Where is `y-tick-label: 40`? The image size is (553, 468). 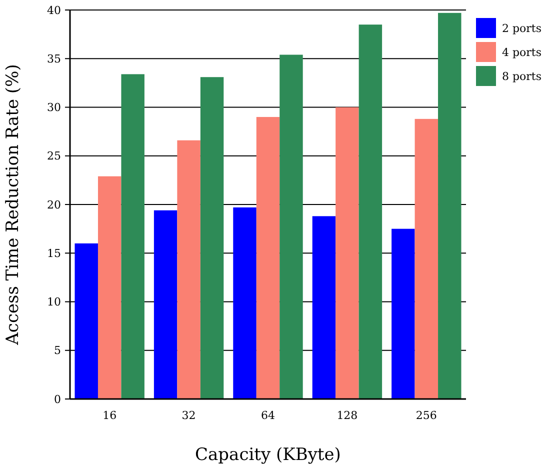
y-tick-label: 40 is located at coordinates (54, 10).